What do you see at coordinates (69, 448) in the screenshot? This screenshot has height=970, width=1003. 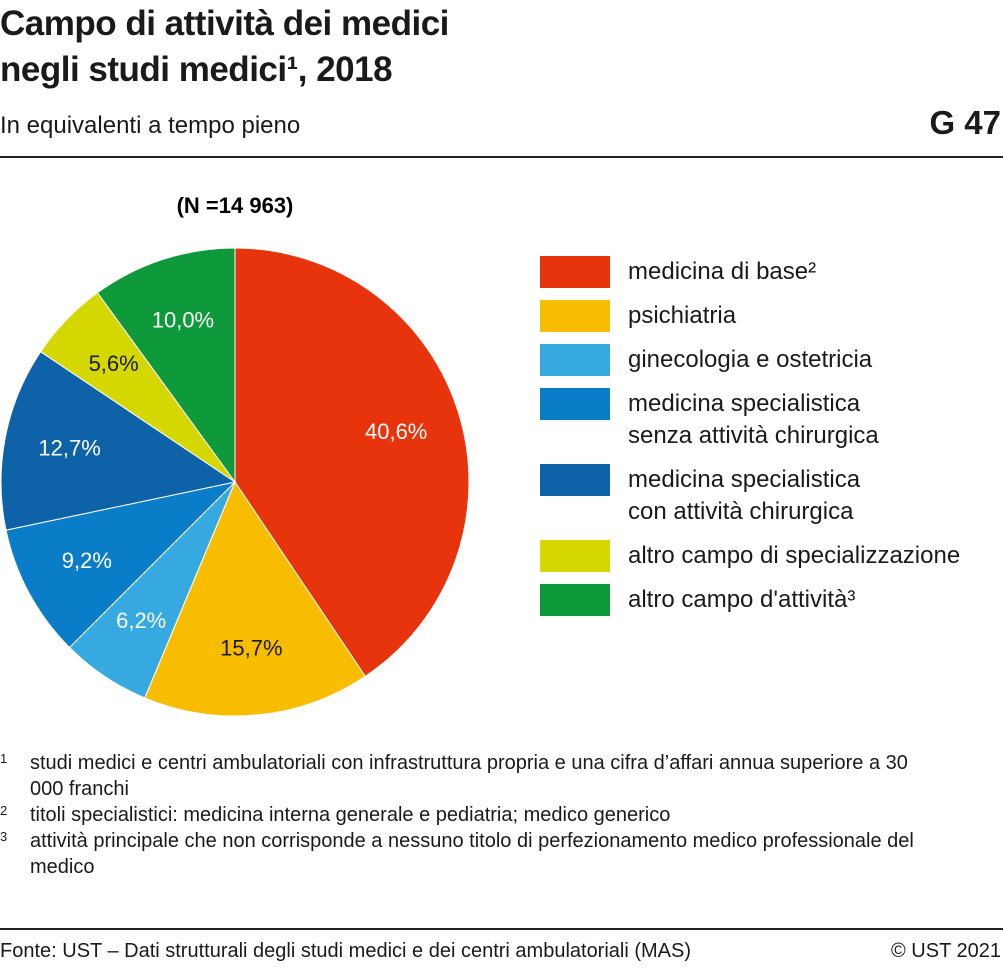 I see `slice-label: 12,7%` at bounding box center [69, 448].